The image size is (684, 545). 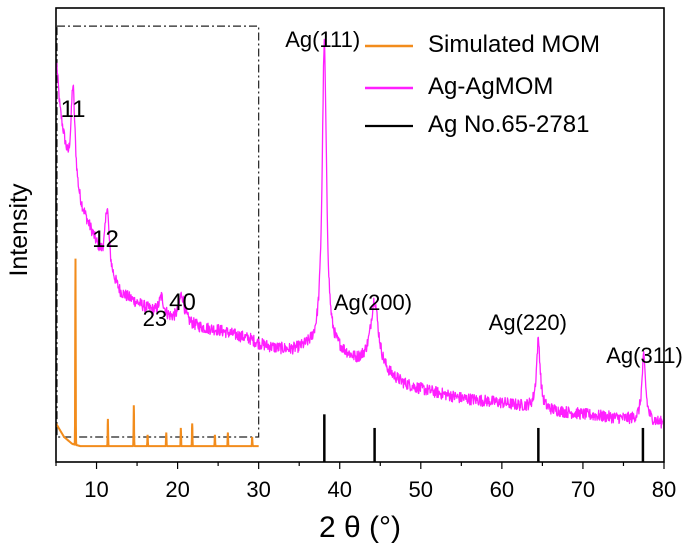 What do you see at coordinates (528, 322) in the screenshot?
I see `peak-annotation: Ag(220)` at bounding box center [528, 322].